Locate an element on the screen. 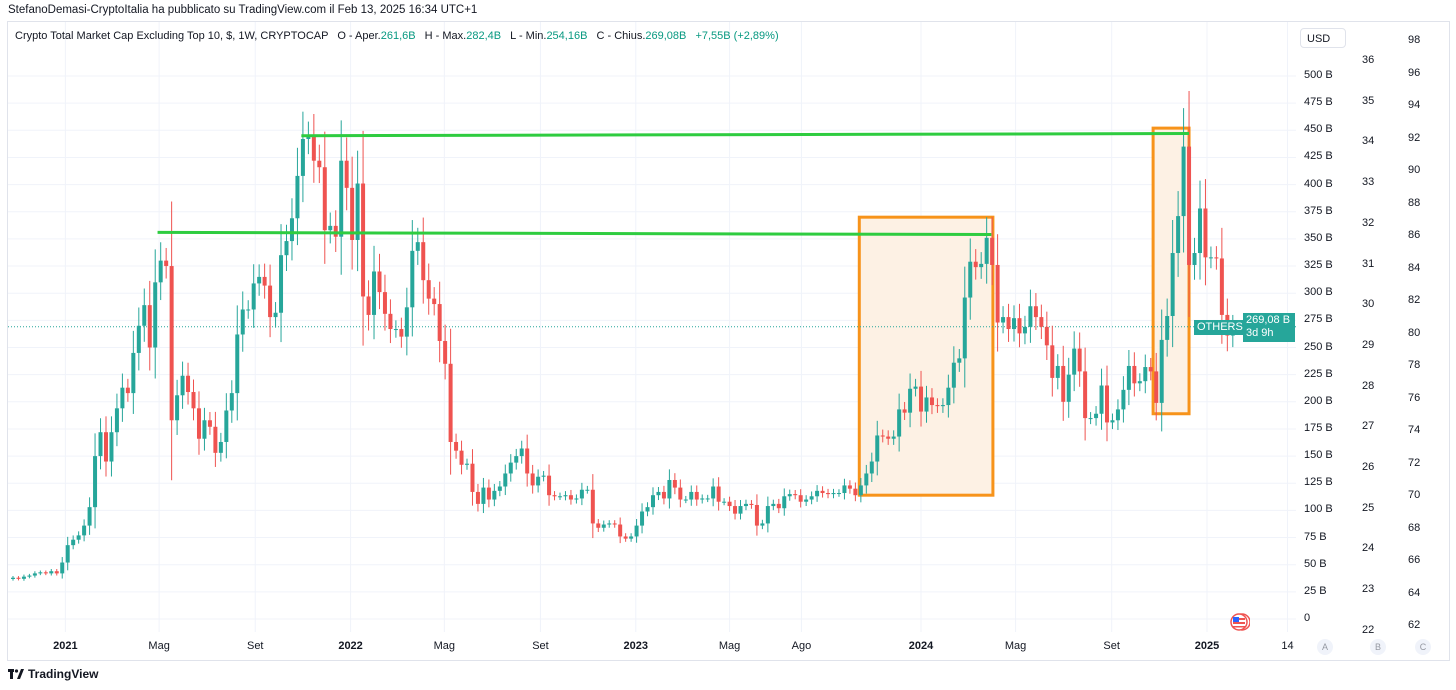 The height and width of the screenshot is (690, 1456). currency-button: USD is located at coordinates (1323, 38).